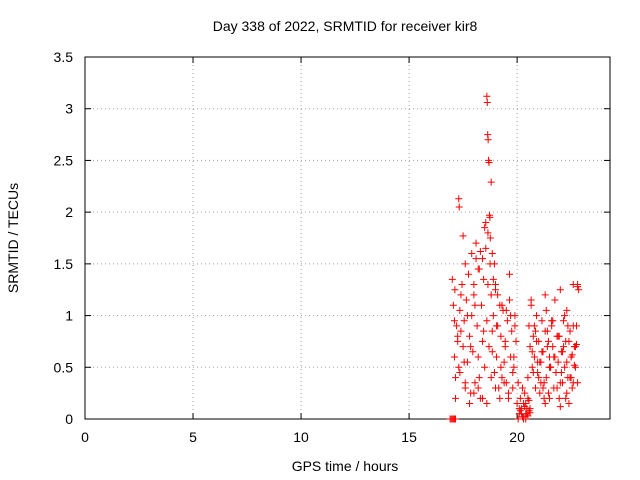  What do you see at coordinates (517, 437) in the screenshot?
I see `x-tick-label: 20` at bounding box center [517, 437].